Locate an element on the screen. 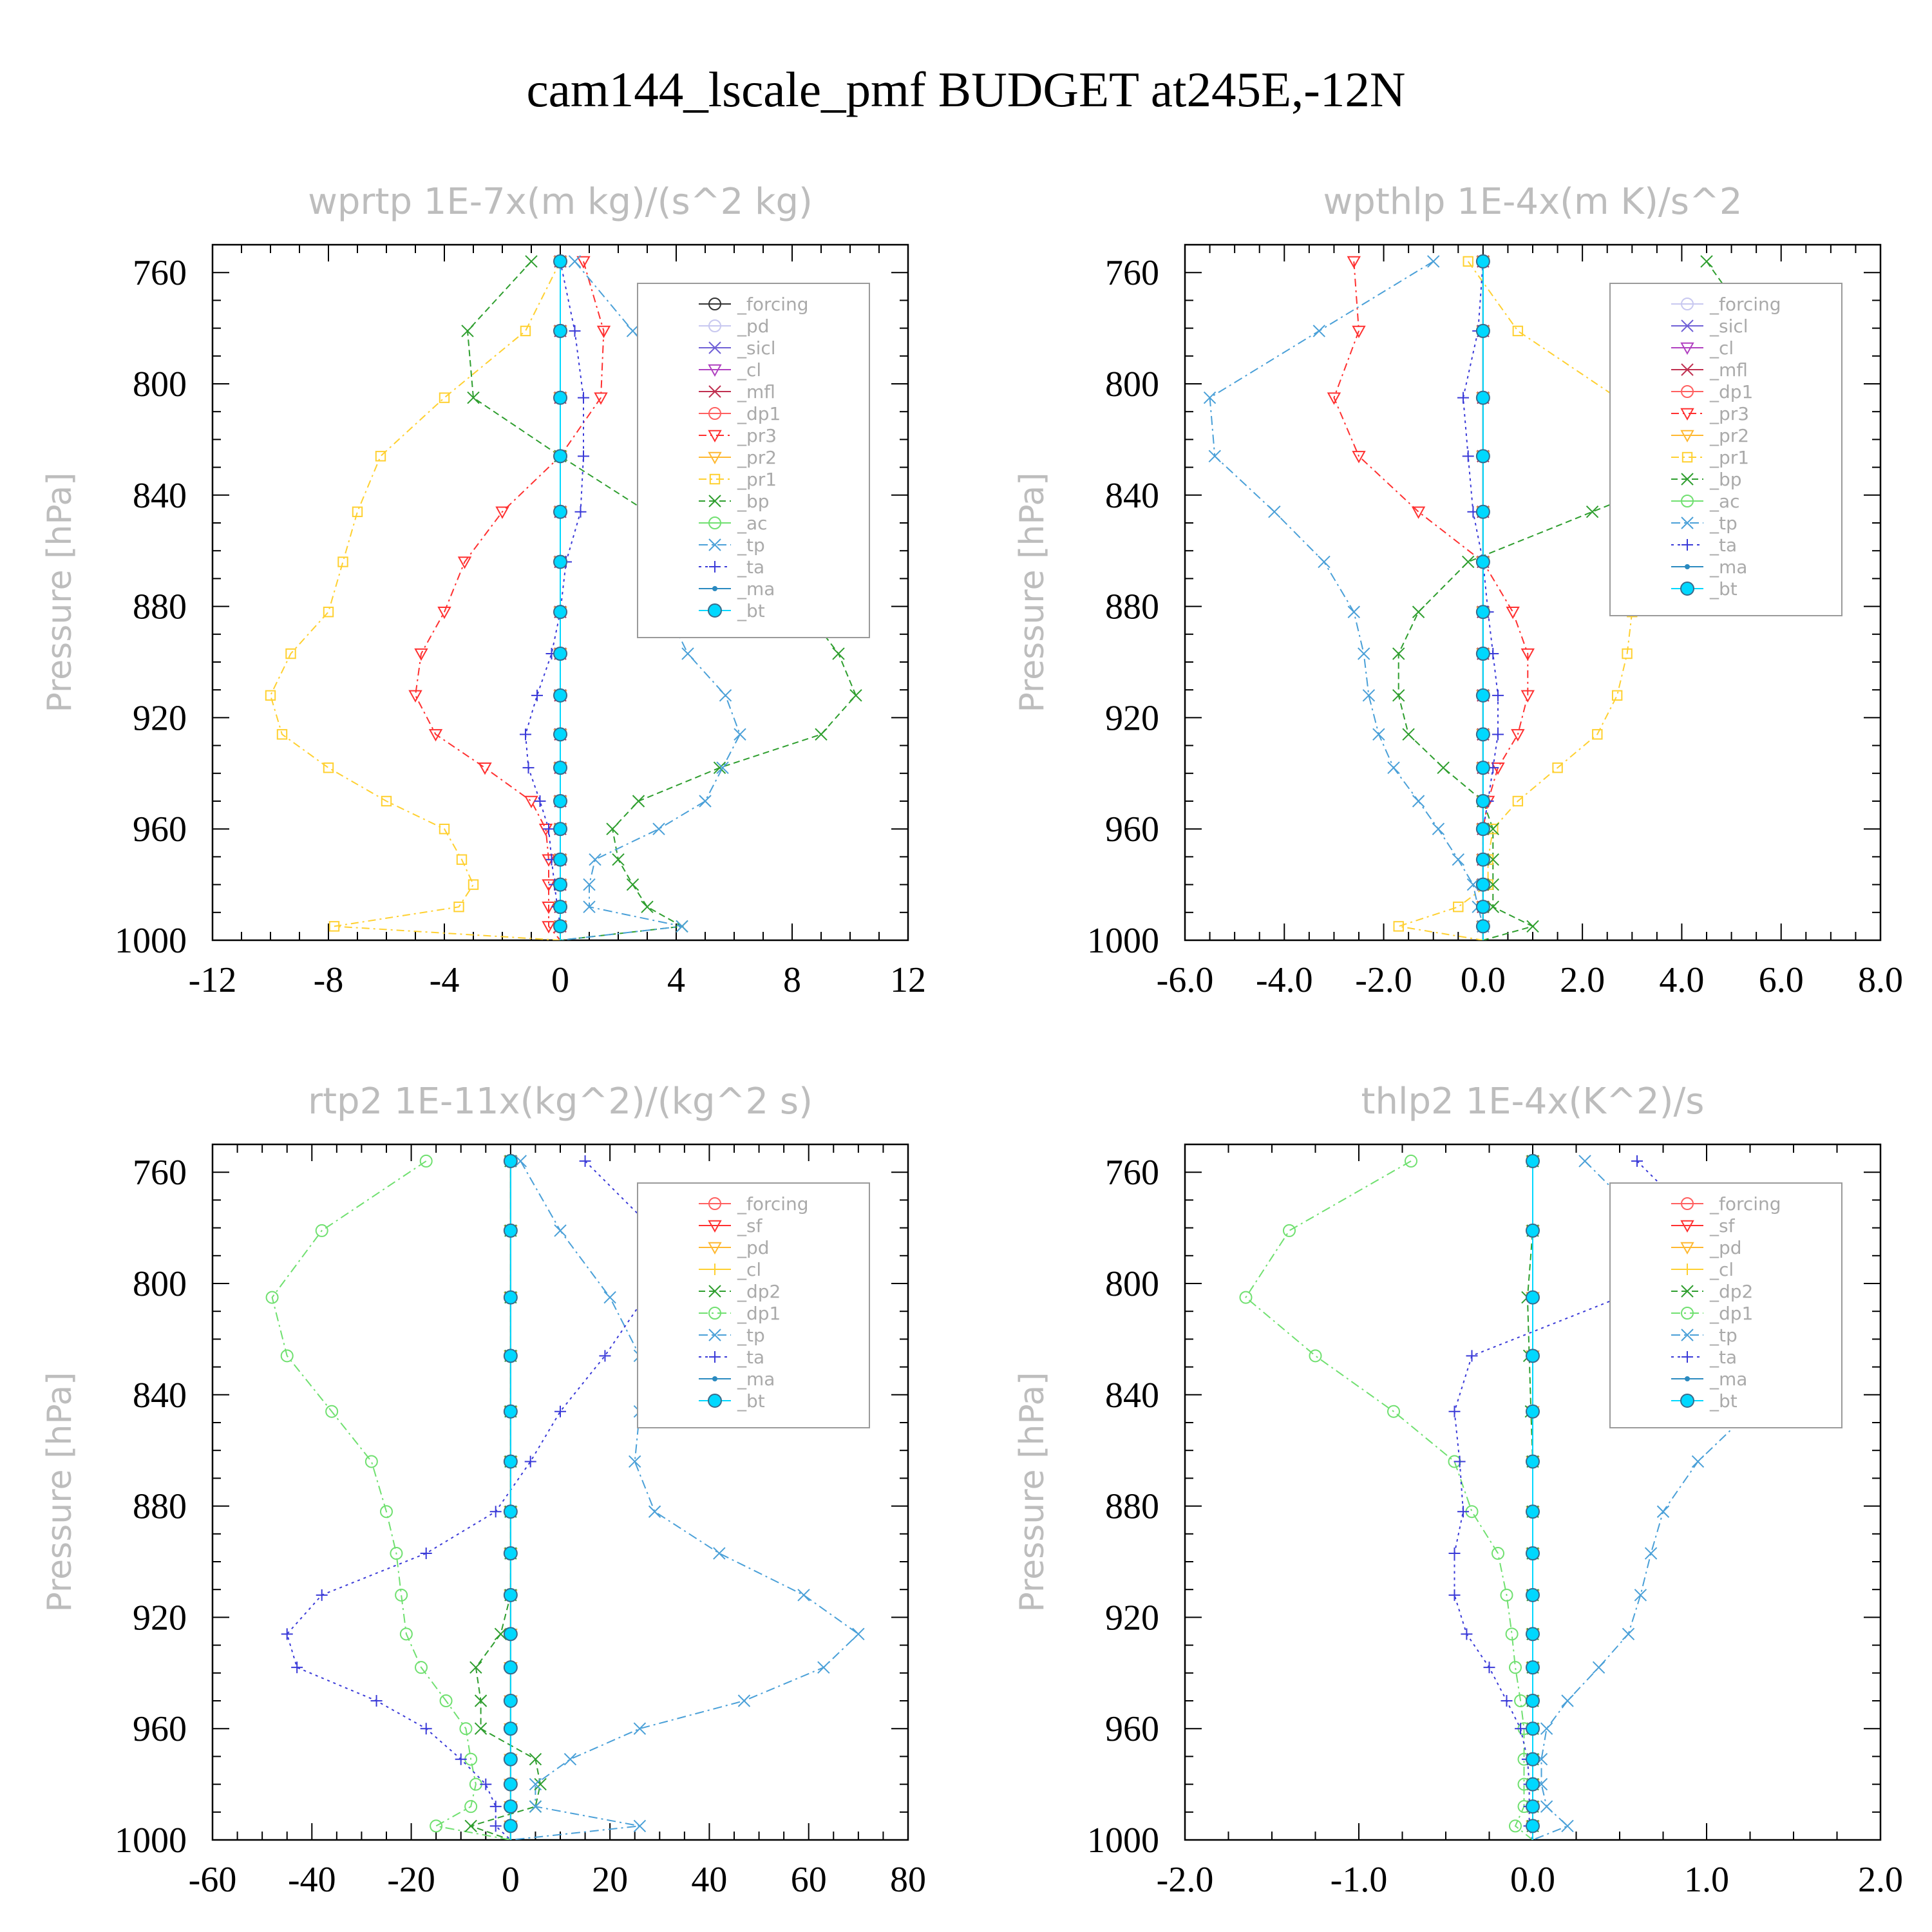 This screenshot has width=1932, height=1932. x-tick-label: -60 is located at coordinates (213, 1880).